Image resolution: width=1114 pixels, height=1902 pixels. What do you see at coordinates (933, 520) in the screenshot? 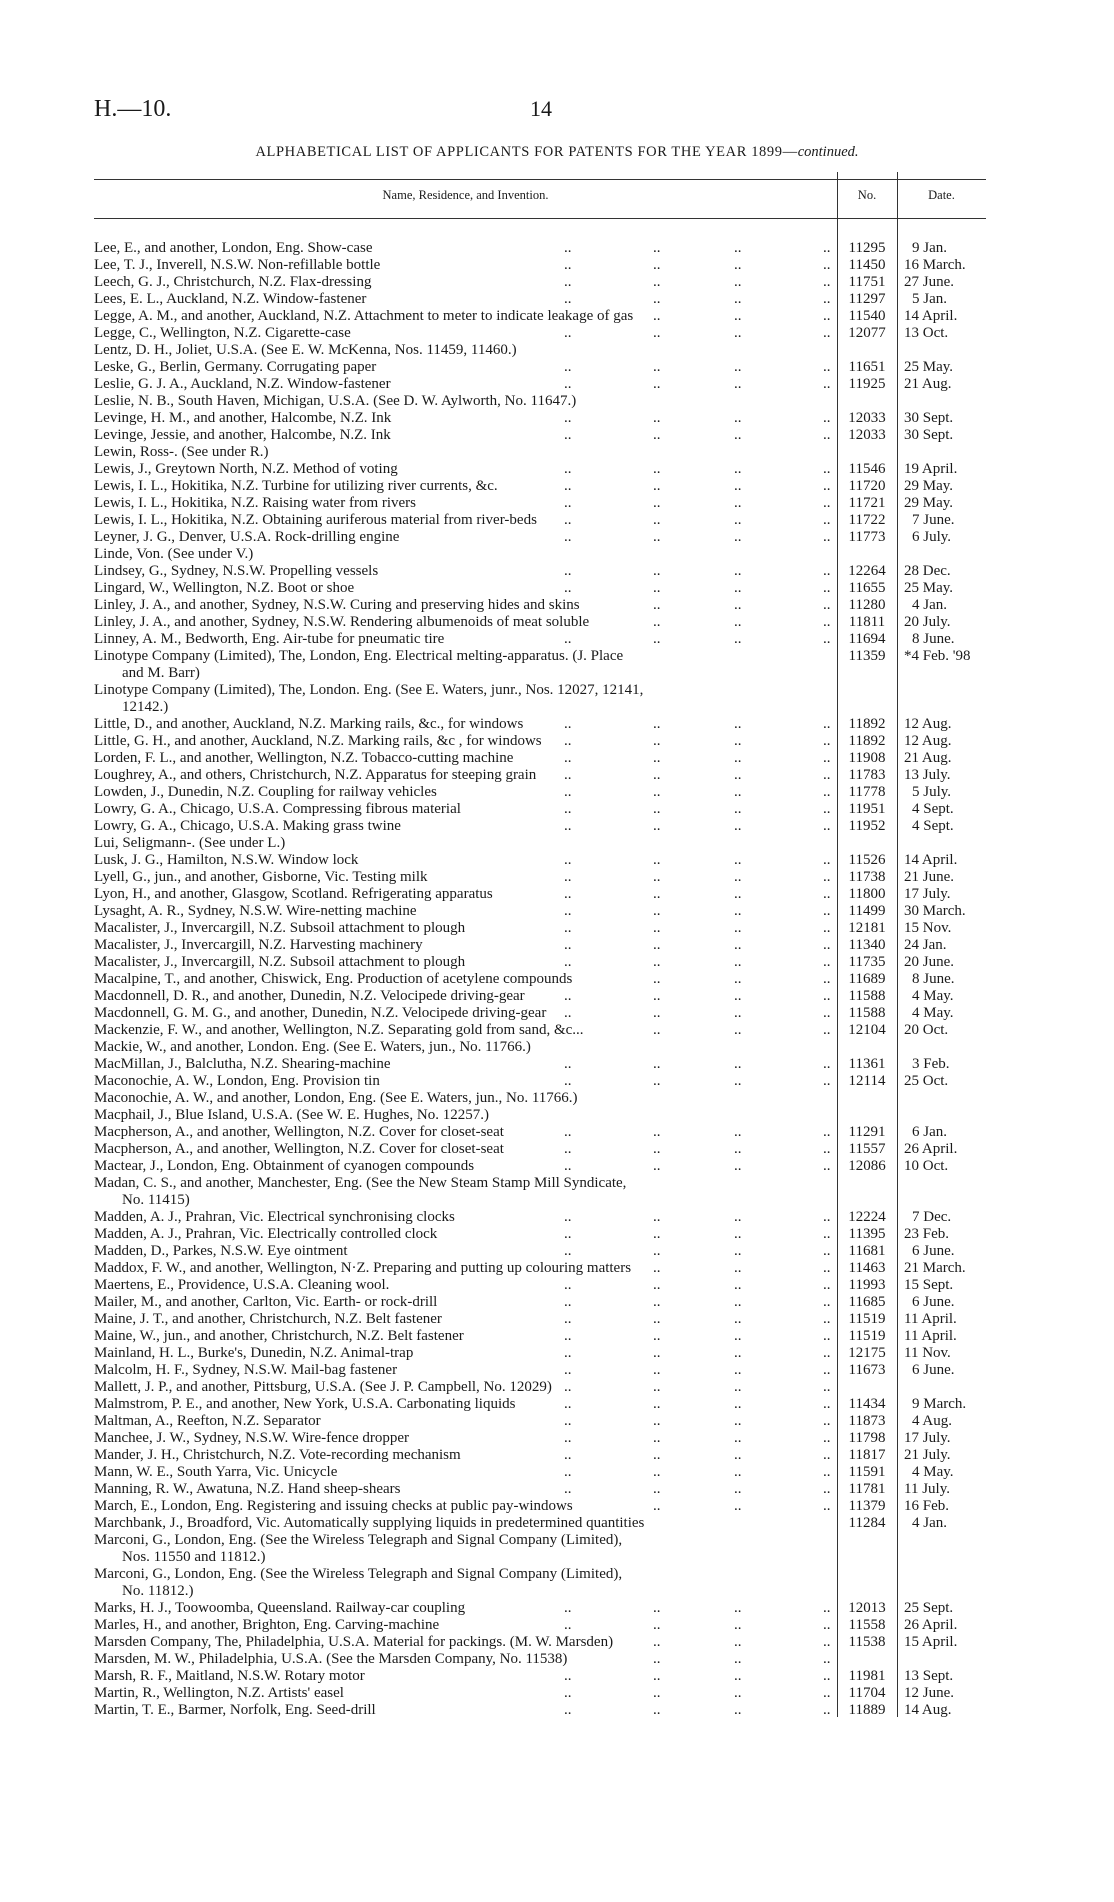
I see `application-date: 7 June.` at bounding box center [933, 520].